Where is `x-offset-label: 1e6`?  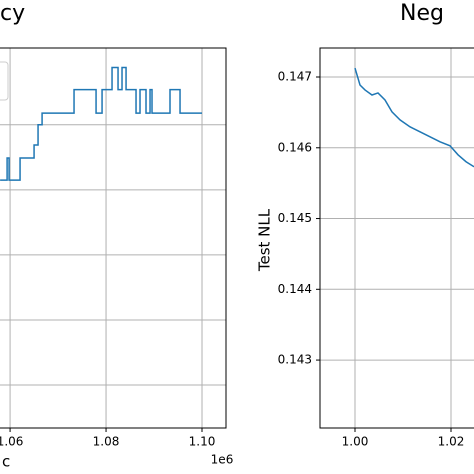
x-offset-label: 1e6 is located at coordinates (222, 460).